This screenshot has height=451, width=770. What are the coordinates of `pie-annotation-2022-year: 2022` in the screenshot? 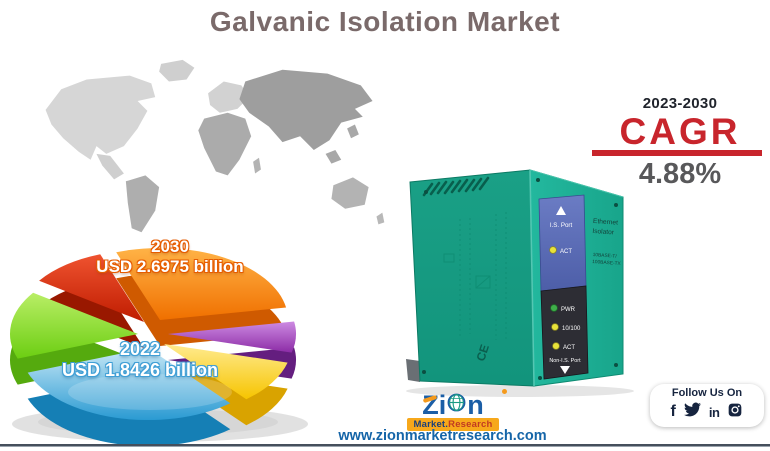 It's located at (140, 349).